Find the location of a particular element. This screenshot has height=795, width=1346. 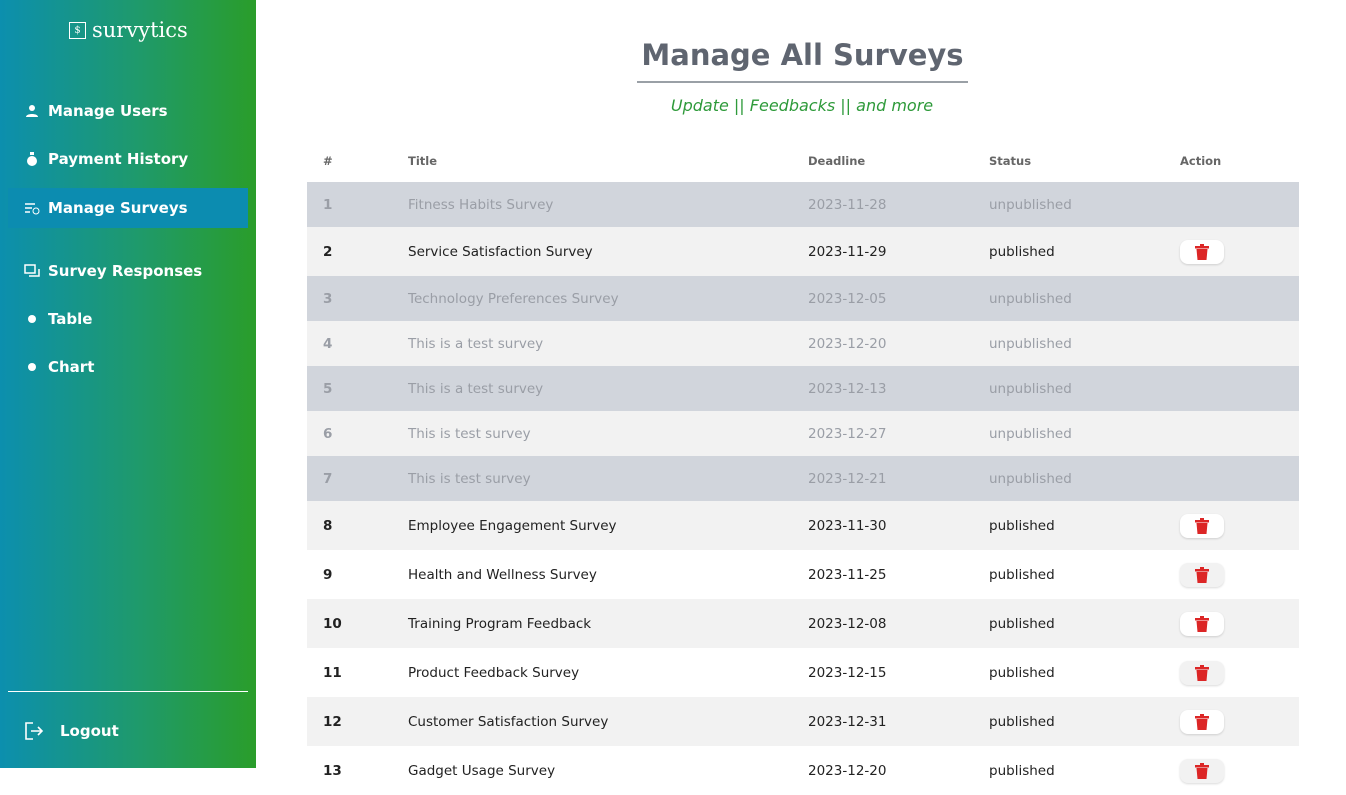

column-header: Deadline is located at coordinates (837, 161).